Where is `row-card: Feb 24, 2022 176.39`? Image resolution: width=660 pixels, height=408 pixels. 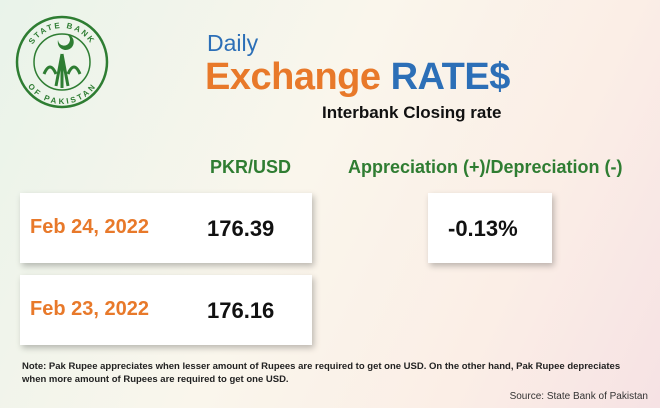
row-card: Feb 24, 2022 176.39 is located at coordinates (166, 228).